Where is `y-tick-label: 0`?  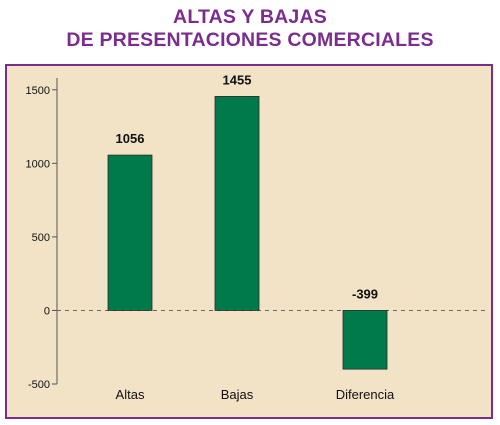
y-tick-label: 0 is located at coordinates (47, 311).